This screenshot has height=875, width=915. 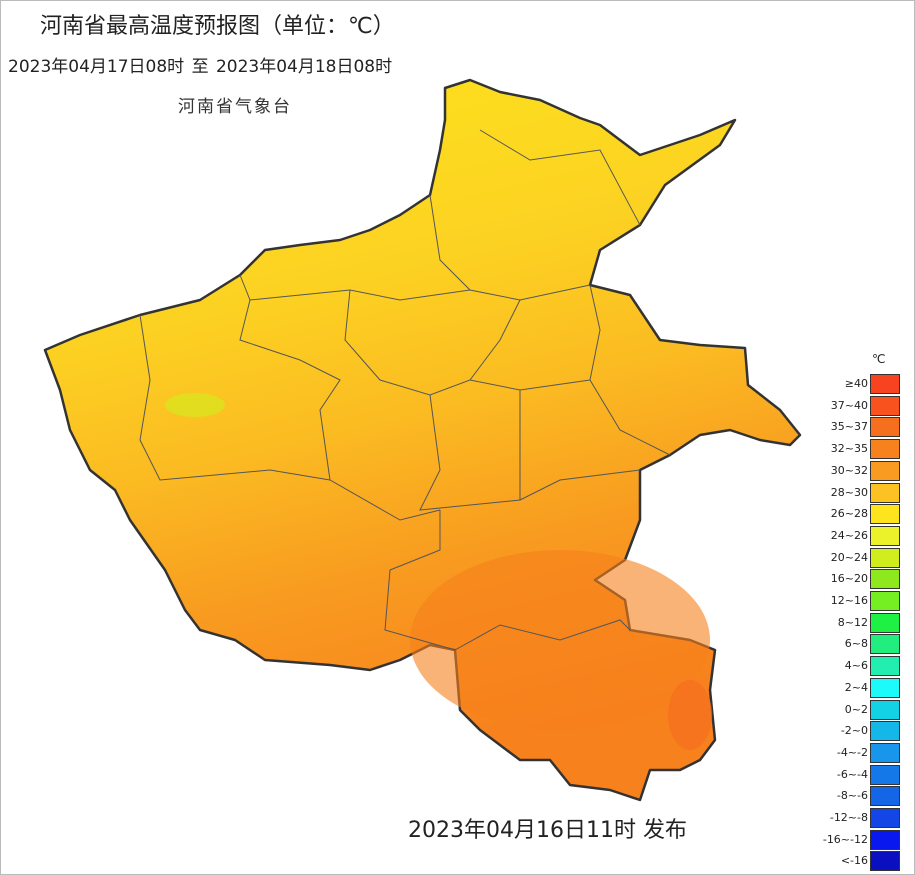 I want to click on legend-label: -2~0, so click(x=854, y=731).